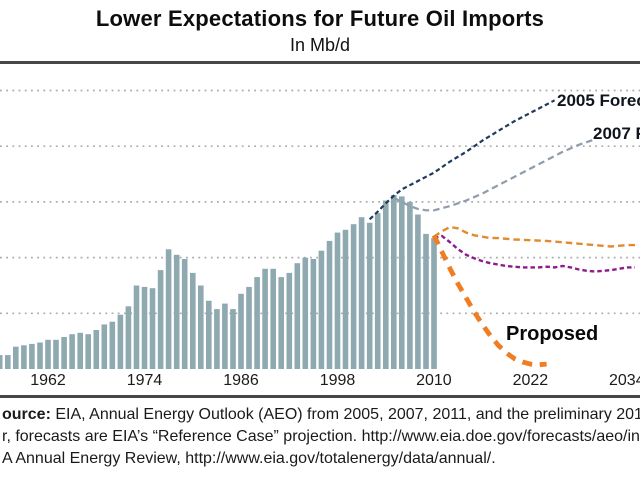 This screenshot has width=640, height=480. I want to click on history-bar-1978, so click(176, 311).